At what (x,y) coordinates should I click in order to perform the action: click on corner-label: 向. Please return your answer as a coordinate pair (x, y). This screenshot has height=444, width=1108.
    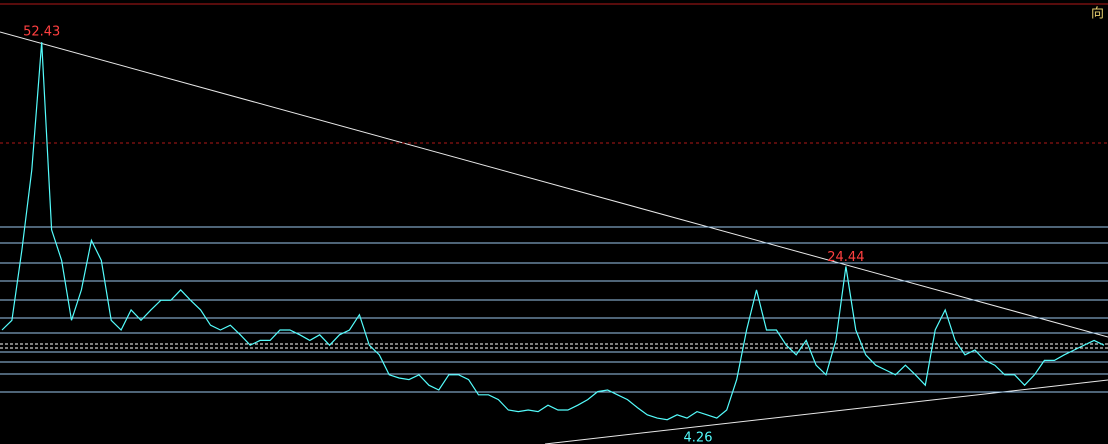
    Looking at the image, I should click on (1097, 14).